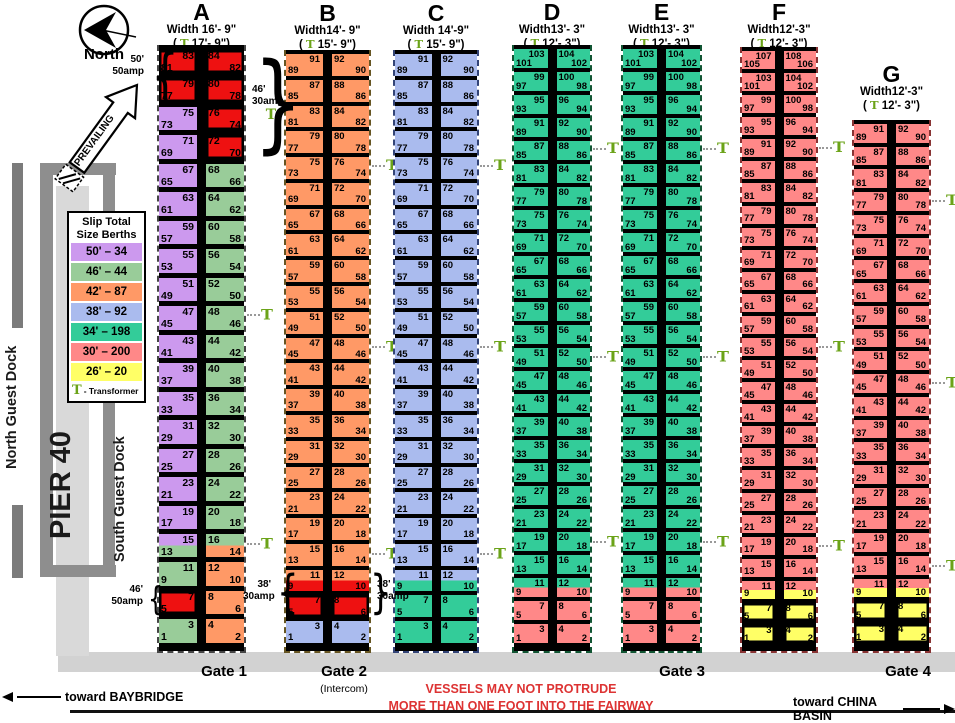  What do you see at coordinates (673, 538) in the screenshot?
I see `berth-number: 20` at bounding box center [673, 538].